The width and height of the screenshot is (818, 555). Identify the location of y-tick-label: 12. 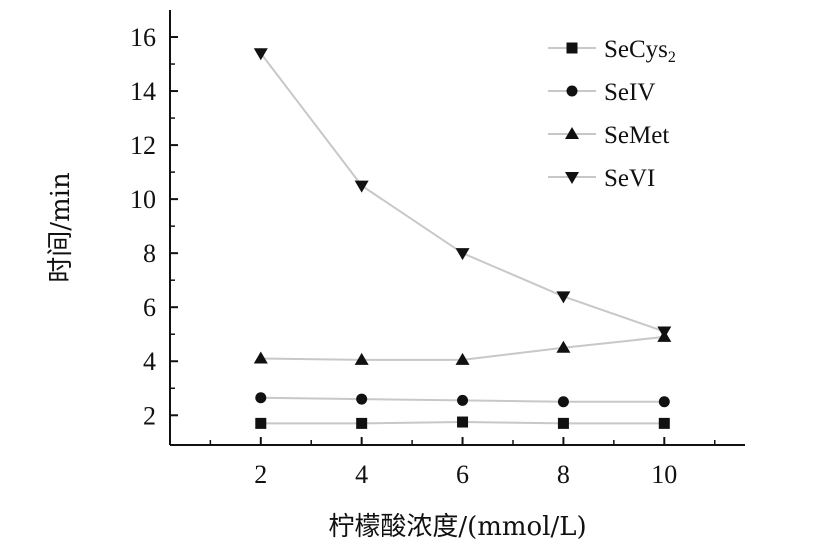
(143, 145).